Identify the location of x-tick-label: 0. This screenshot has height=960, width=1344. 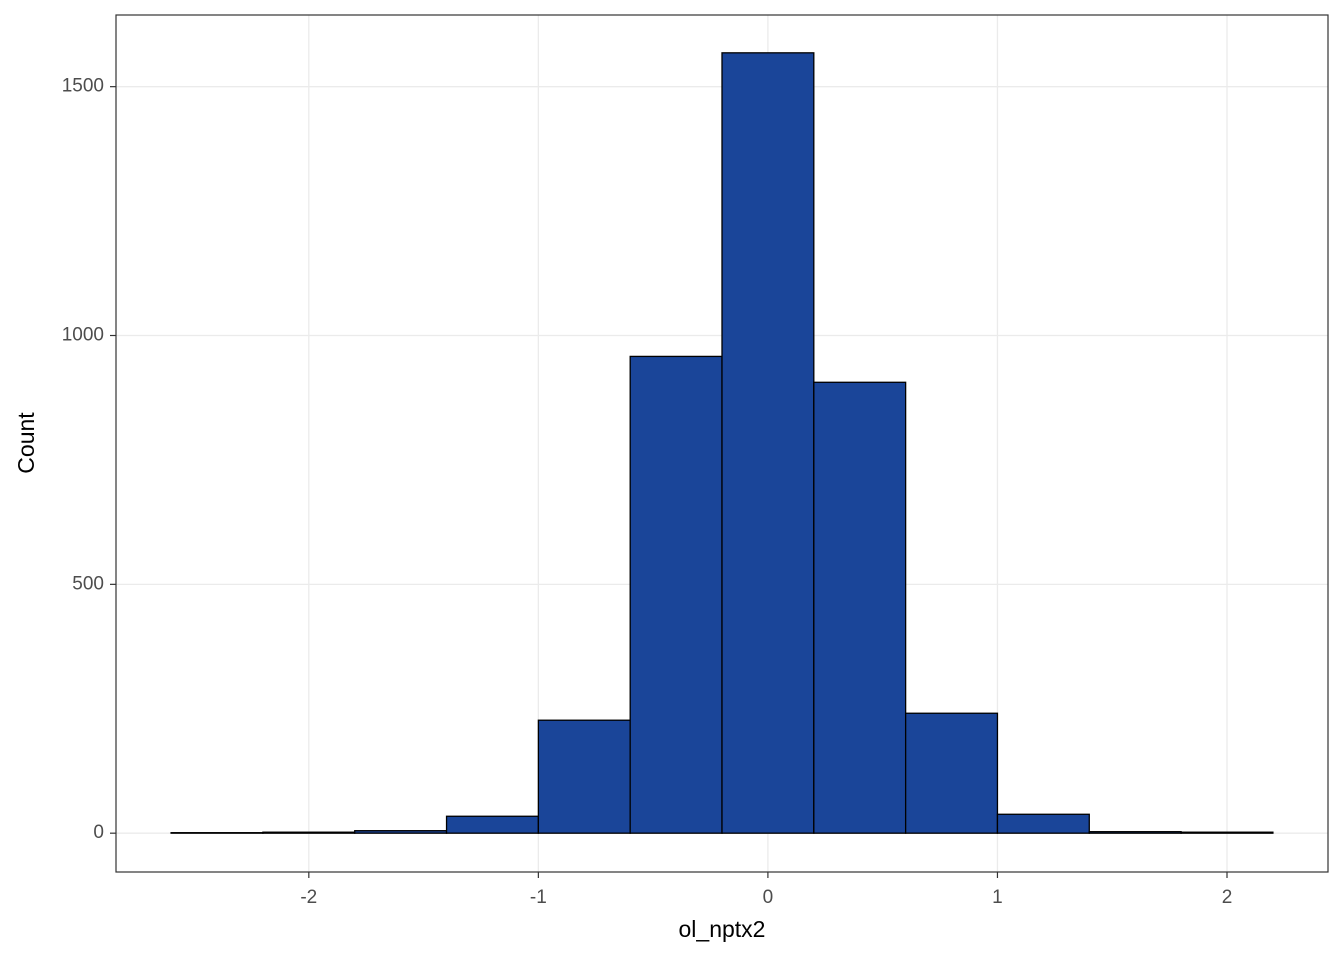
(768, 897).